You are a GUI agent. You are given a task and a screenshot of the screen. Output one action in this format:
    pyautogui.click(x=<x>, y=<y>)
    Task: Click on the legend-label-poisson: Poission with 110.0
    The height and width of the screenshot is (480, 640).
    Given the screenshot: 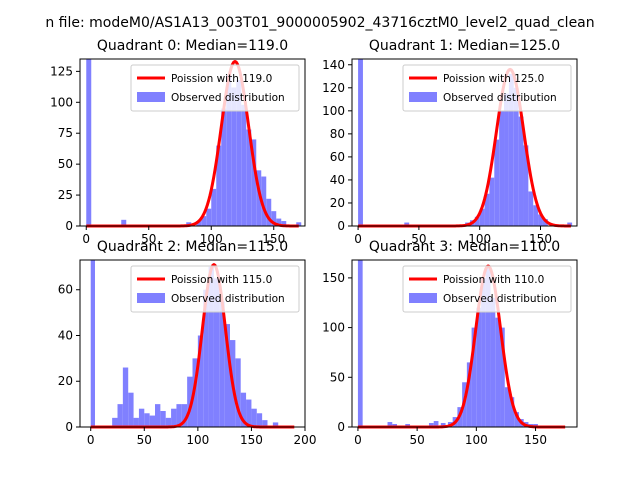 What is the action you would take?
    pyautogui.click(x=493, y=280)
    